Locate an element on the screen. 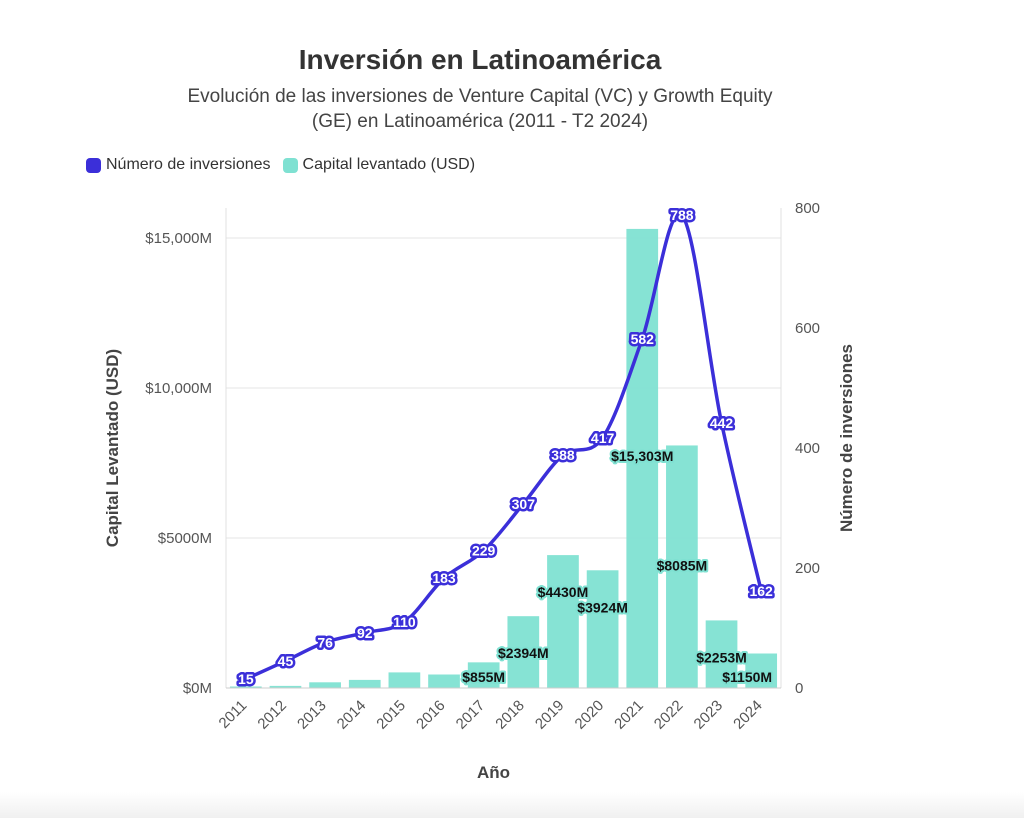 This screenshot has width=1024, height=818. point-label-halo: 110 is located at coordinates (404, 622).